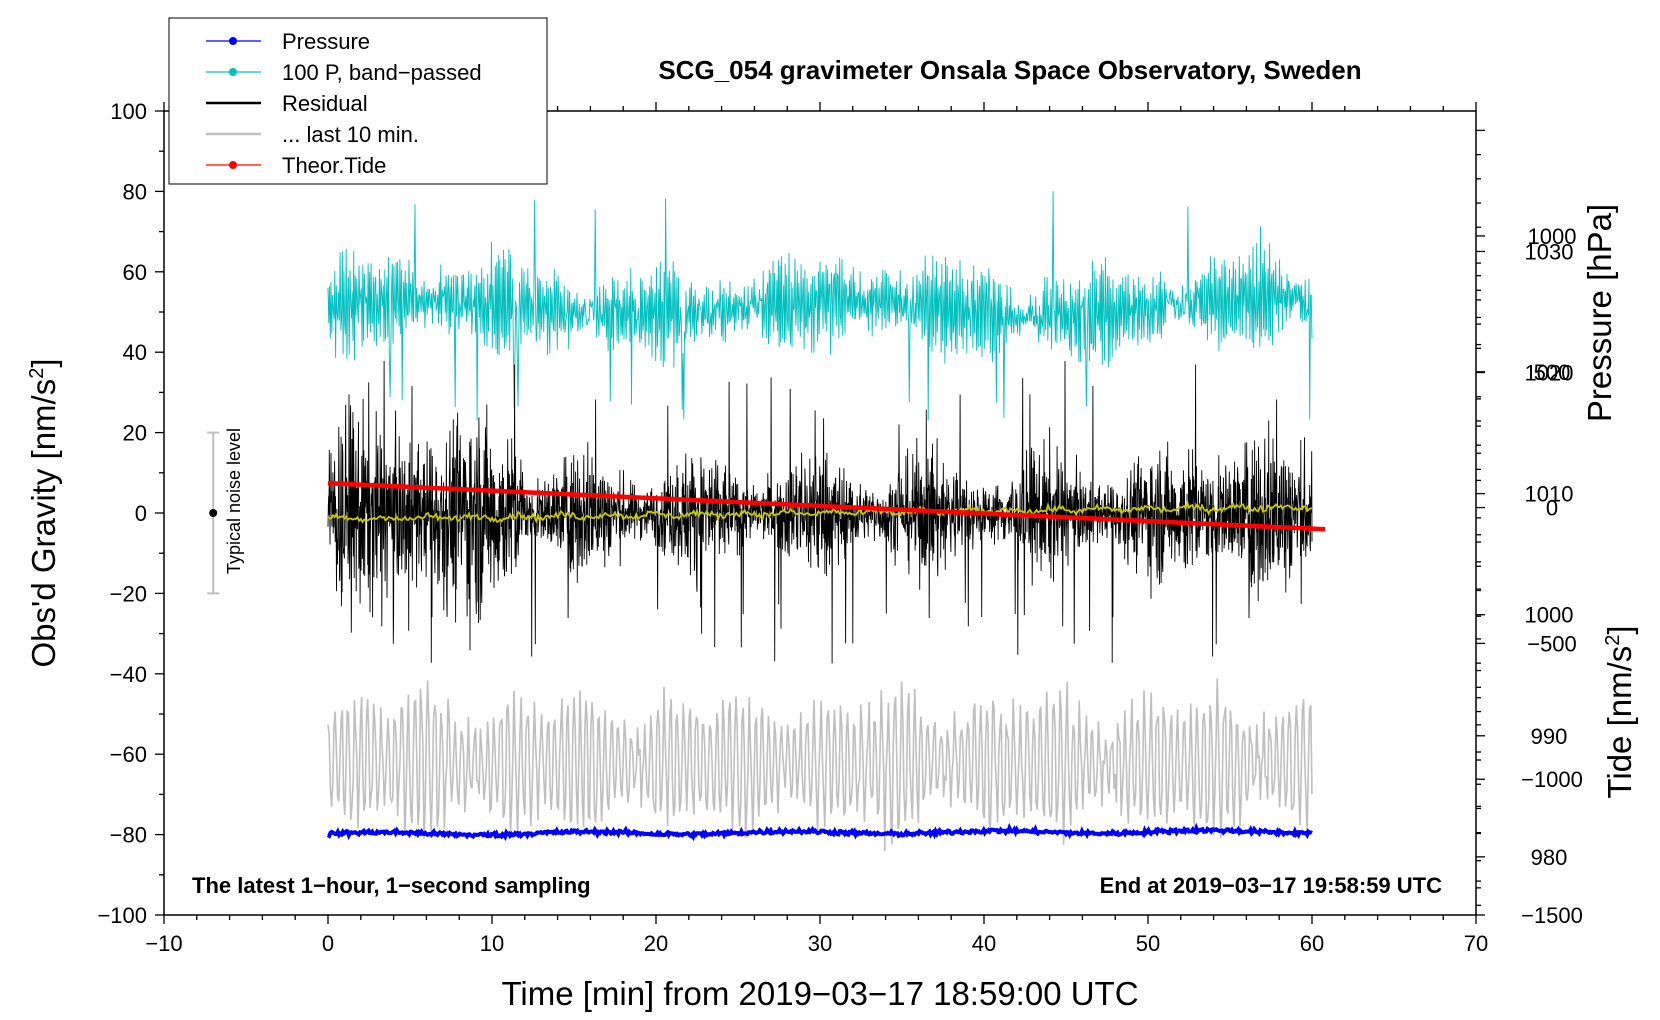 Image resolution: width=1660 pixels, height=1020 pixels. I want to click on tide-axis-ticks: 1000 500 0 −500 −1000 −1500, so click(1529, 576).